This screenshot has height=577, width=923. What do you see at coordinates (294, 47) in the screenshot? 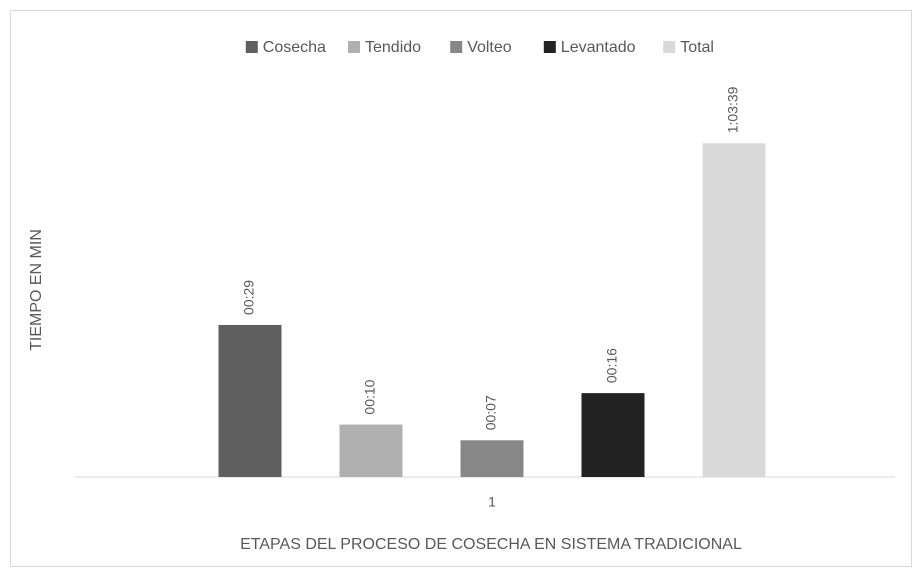
I see `legend-label: Cosecha` at bounding box center [294, 47].